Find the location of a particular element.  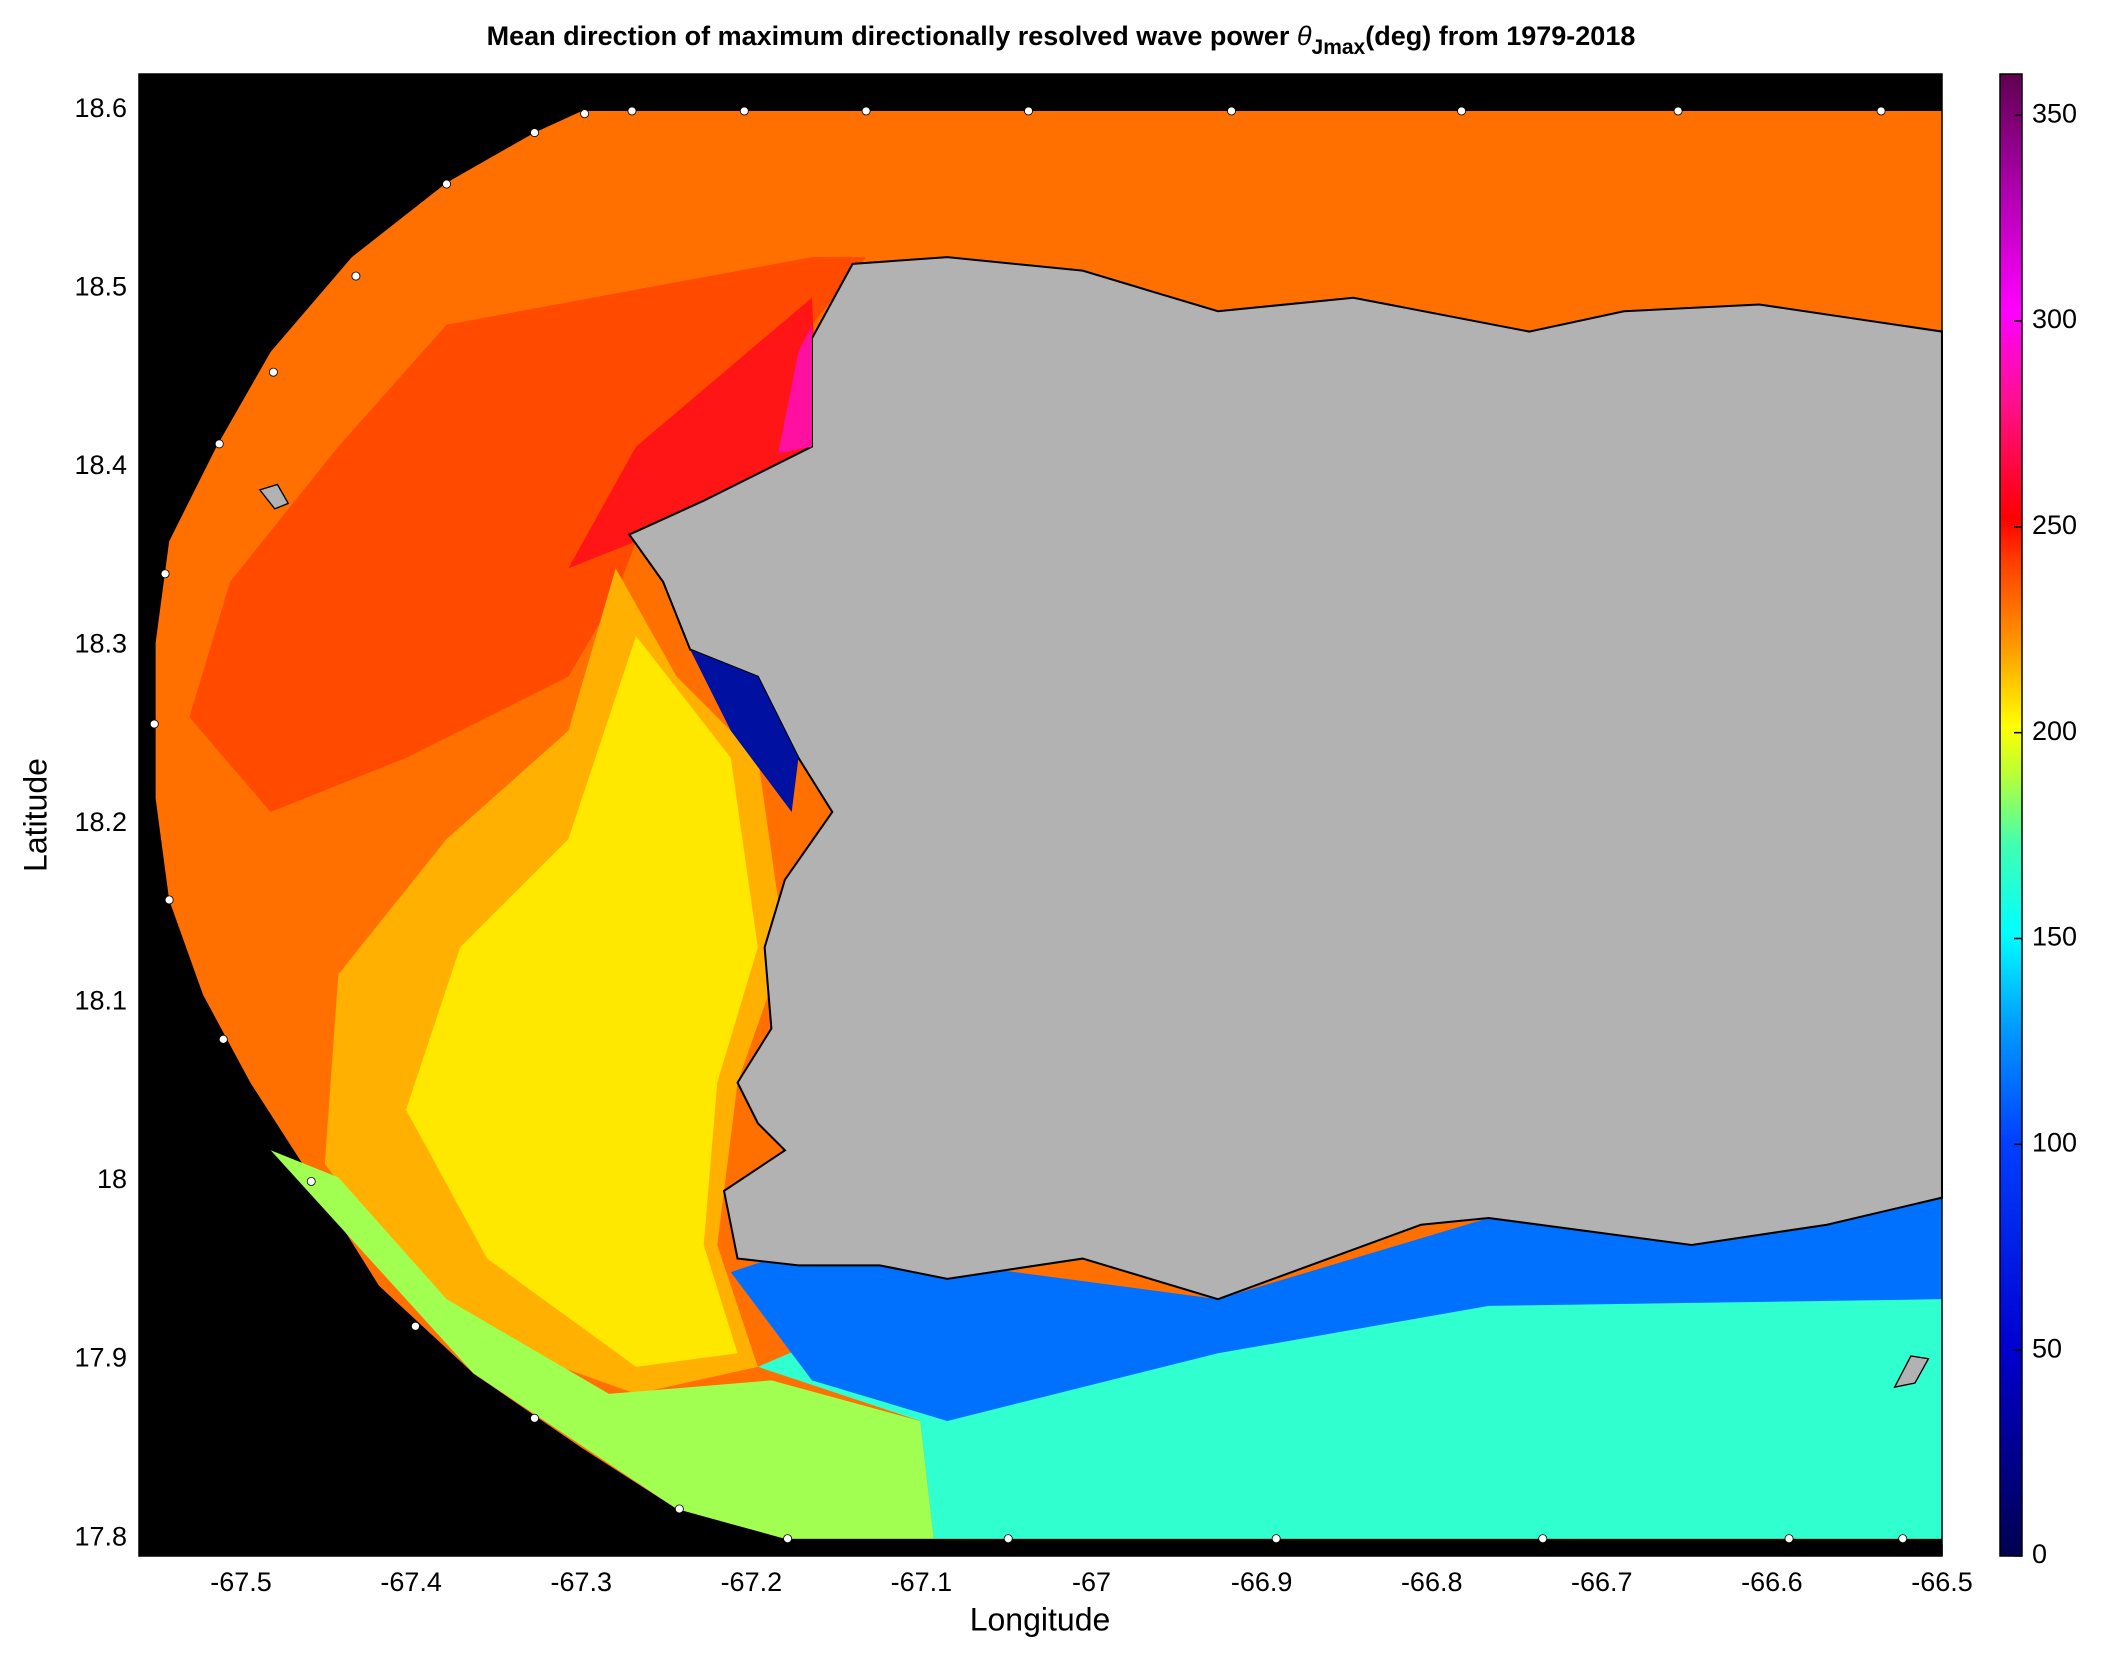

x-axis-label: Longitude is located at coordinates (1040, 1619).